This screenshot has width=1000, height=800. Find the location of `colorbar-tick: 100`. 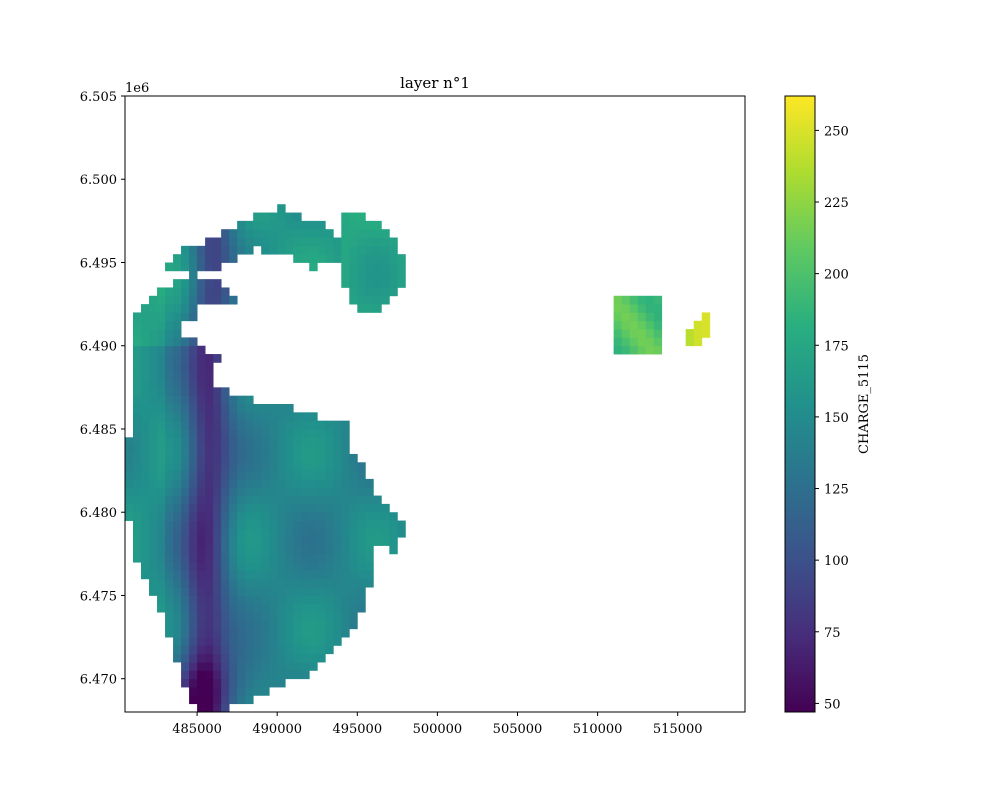

colorbar-tick: 100 is located at coordinates (832, 561).